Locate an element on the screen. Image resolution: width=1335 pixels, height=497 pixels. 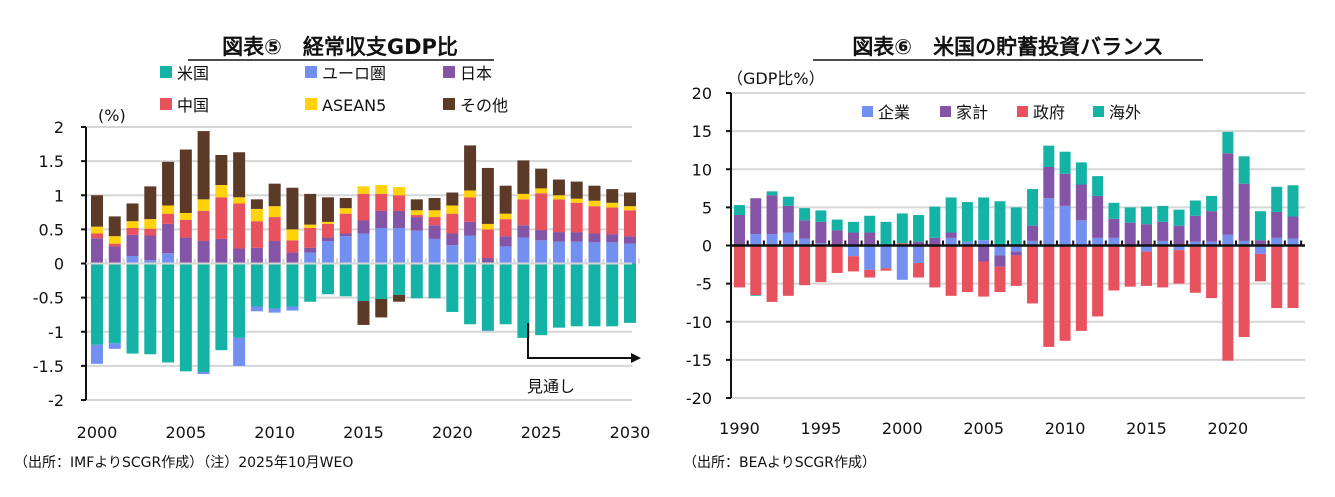
bar-asean5-2026 is located at coordinates (558, 197).